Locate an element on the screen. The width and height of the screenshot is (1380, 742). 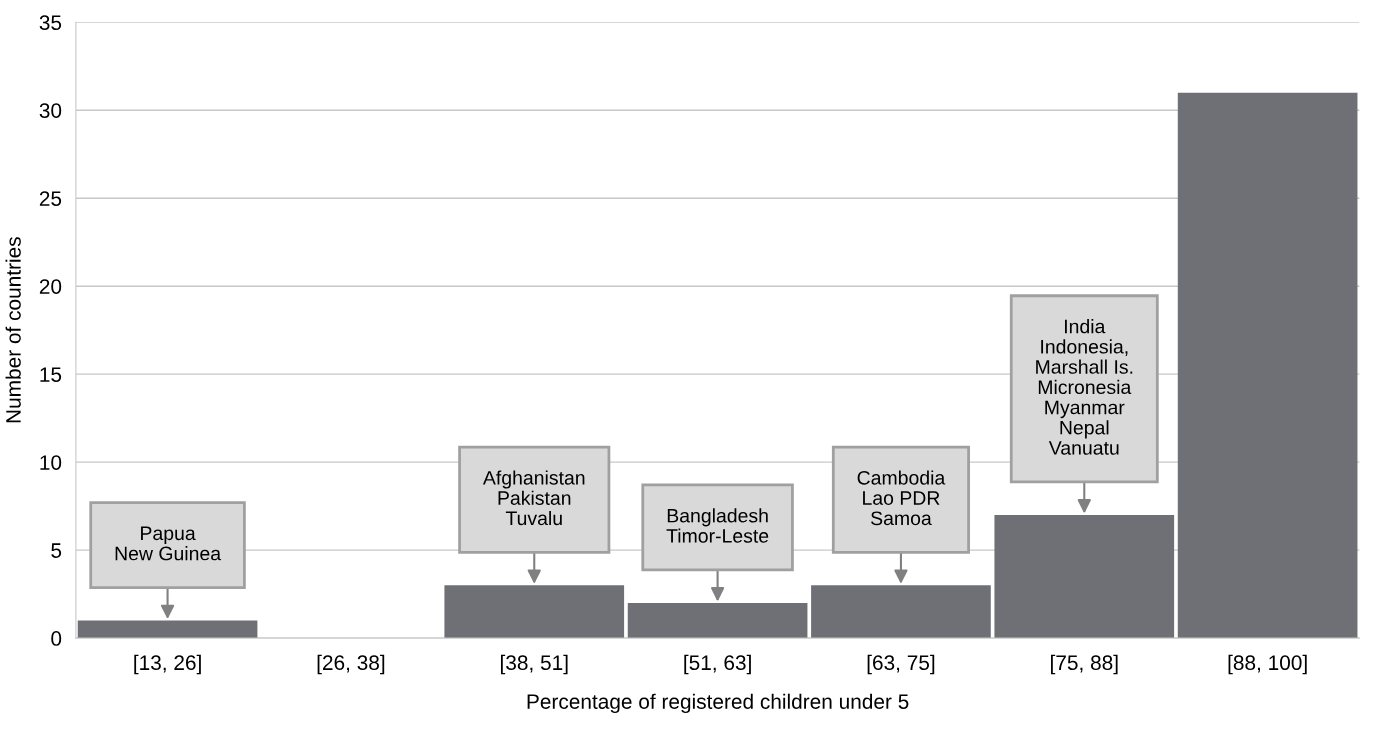
x-tick-label: [26, 38] is located at coordinates (351, 664).